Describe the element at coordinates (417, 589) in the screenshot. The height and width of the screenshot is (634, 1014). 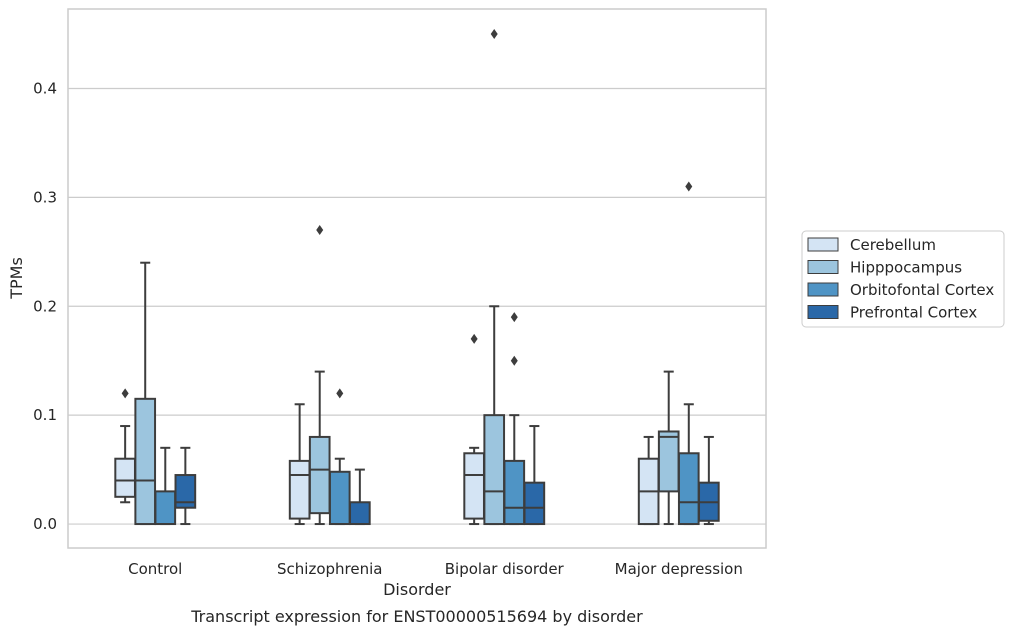
I see `x-axis-label: Disorder` at that location.